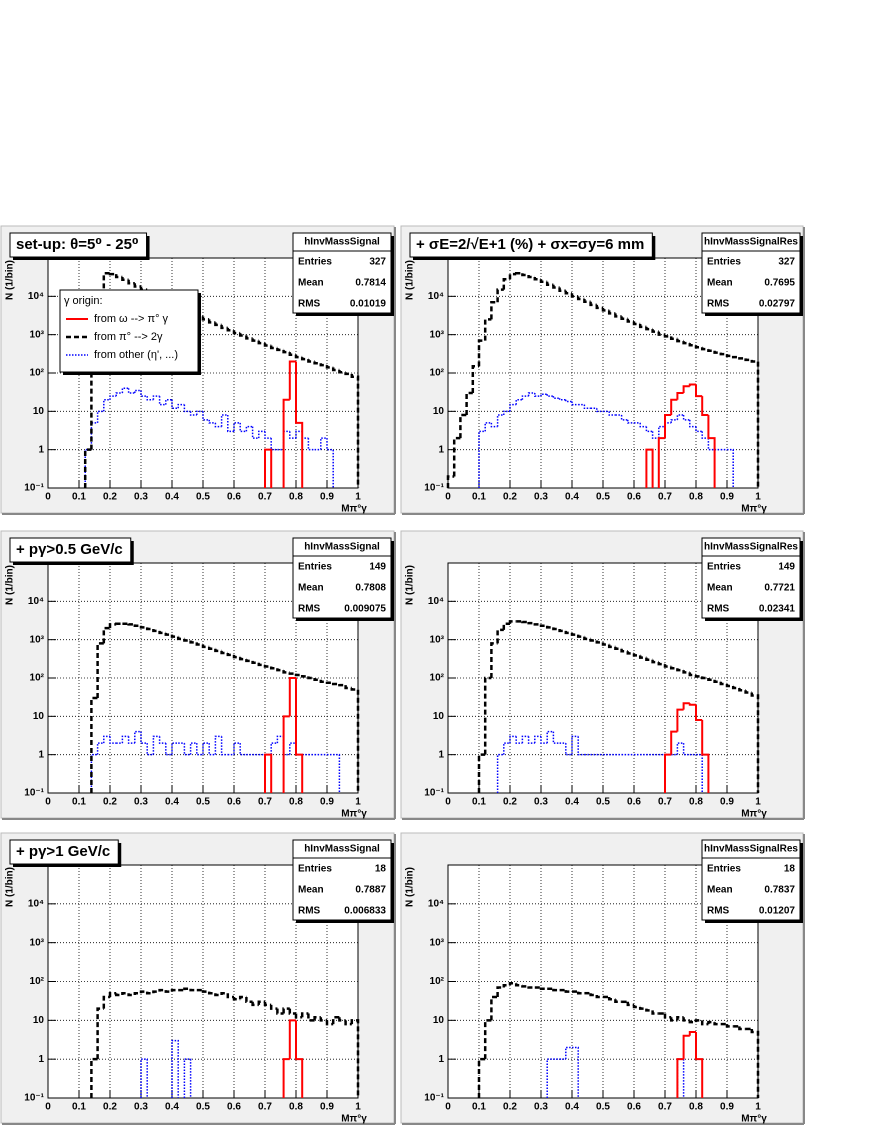  I want to click on stats-value: 0.7887, so click(370, 890).